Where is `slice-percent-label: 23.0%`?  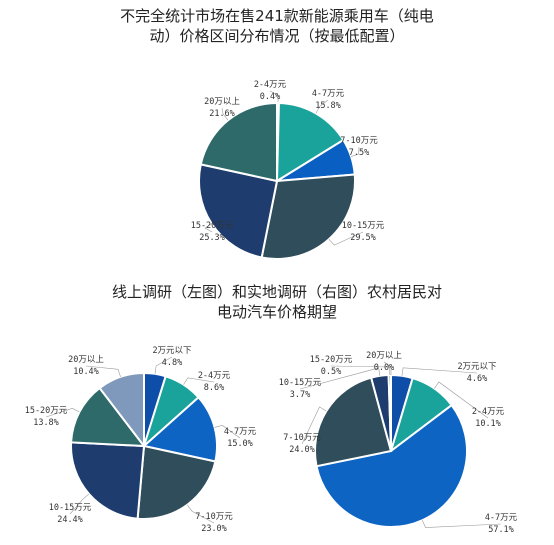 slice-percent-label: 23.0% is located at coordinates (214, 529).